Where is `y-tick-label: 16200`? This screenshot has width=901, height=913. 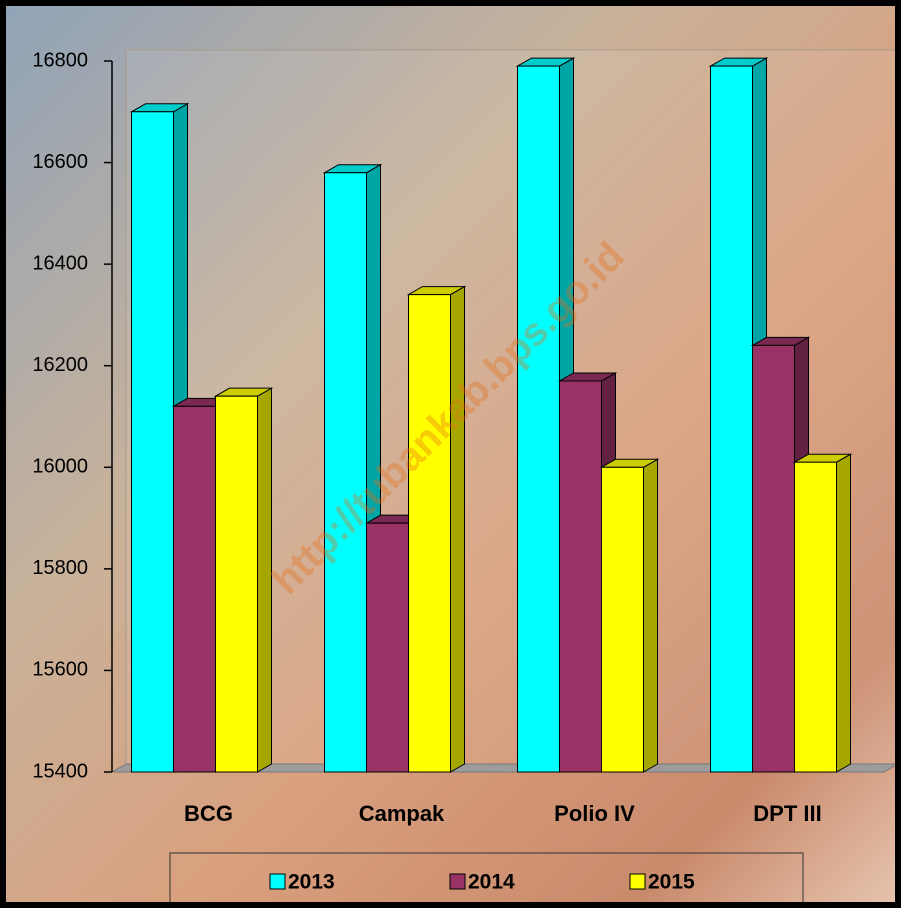 y-tick-label: 16200 is located at coordinates (60, 365).